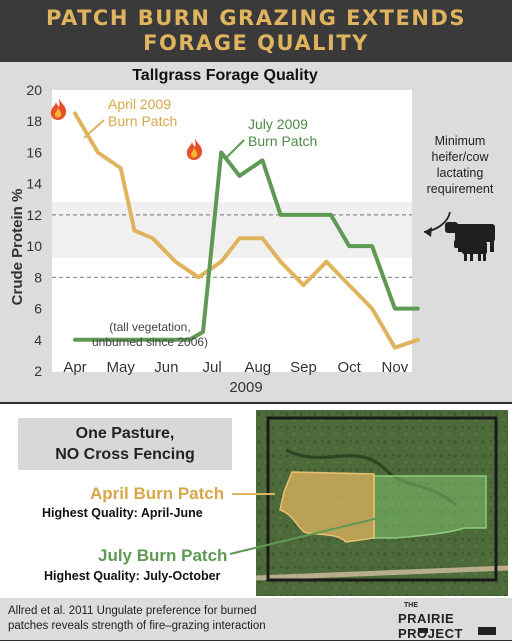 This screenshot has width=512, height=641. What do you see at coordinates (17, 247) in the screenshot?
I see `y-axis-label: Crude Protein %` at bounding box center [17, 247].